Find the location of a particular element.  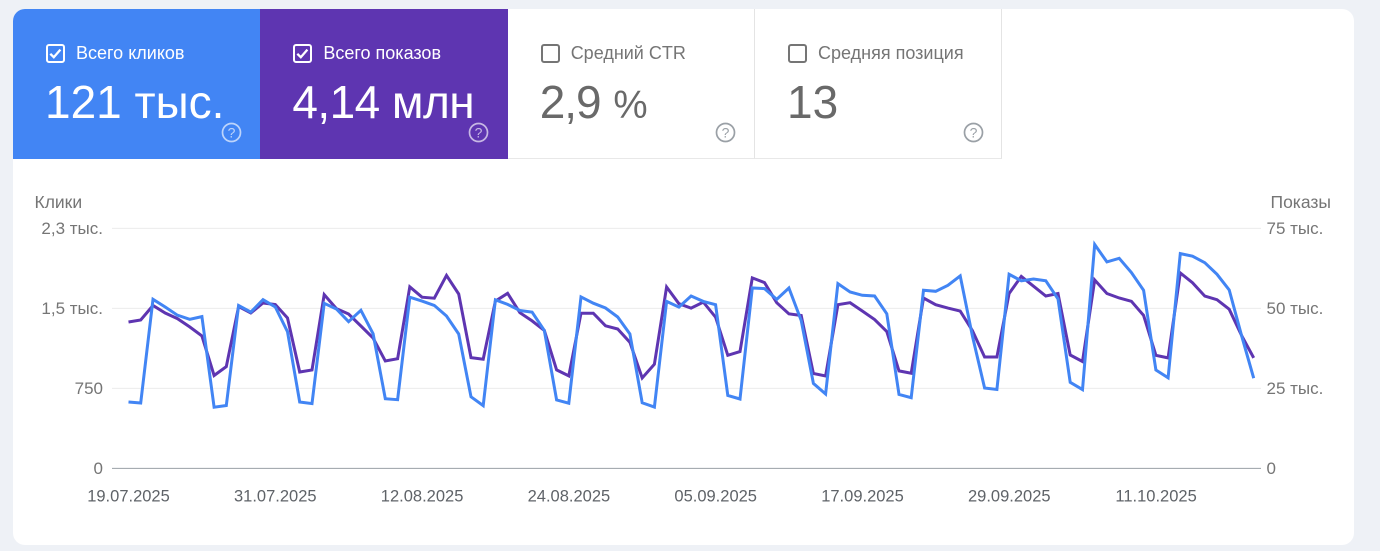

svg-text: 25 тыс. is located at coordinates (1295, 388).